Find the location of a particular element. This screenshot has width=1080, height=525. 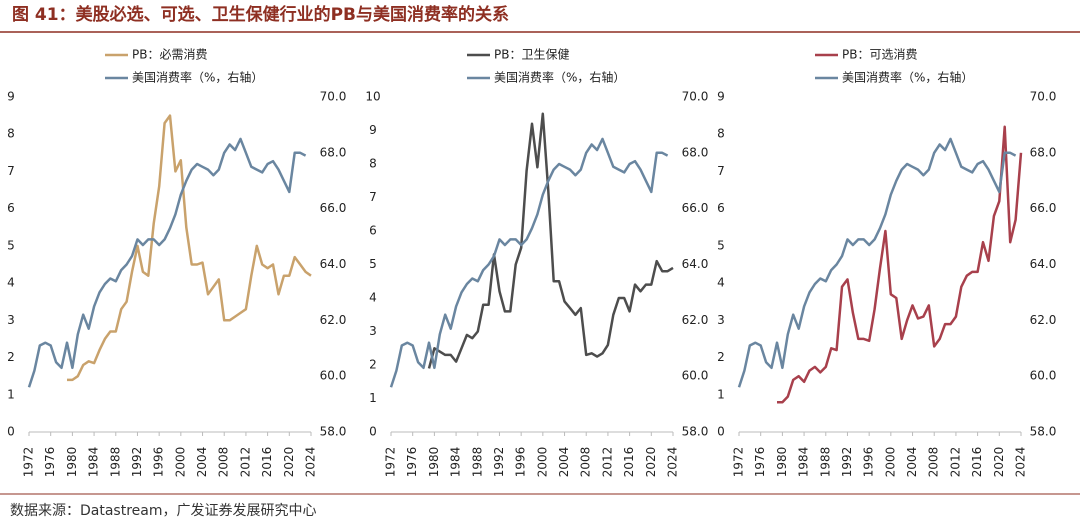

legend-label: PB：卫生保健 is located at coordinates (531, 55).